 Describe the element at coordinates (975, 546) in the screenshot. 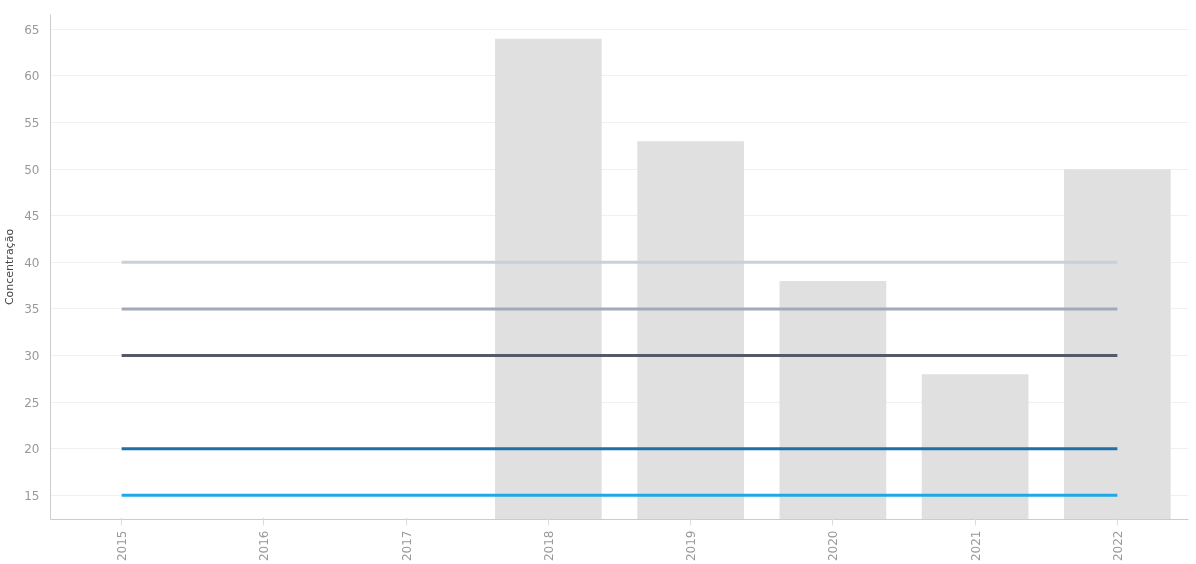

I see `x-tick-label: 2021` at that location.